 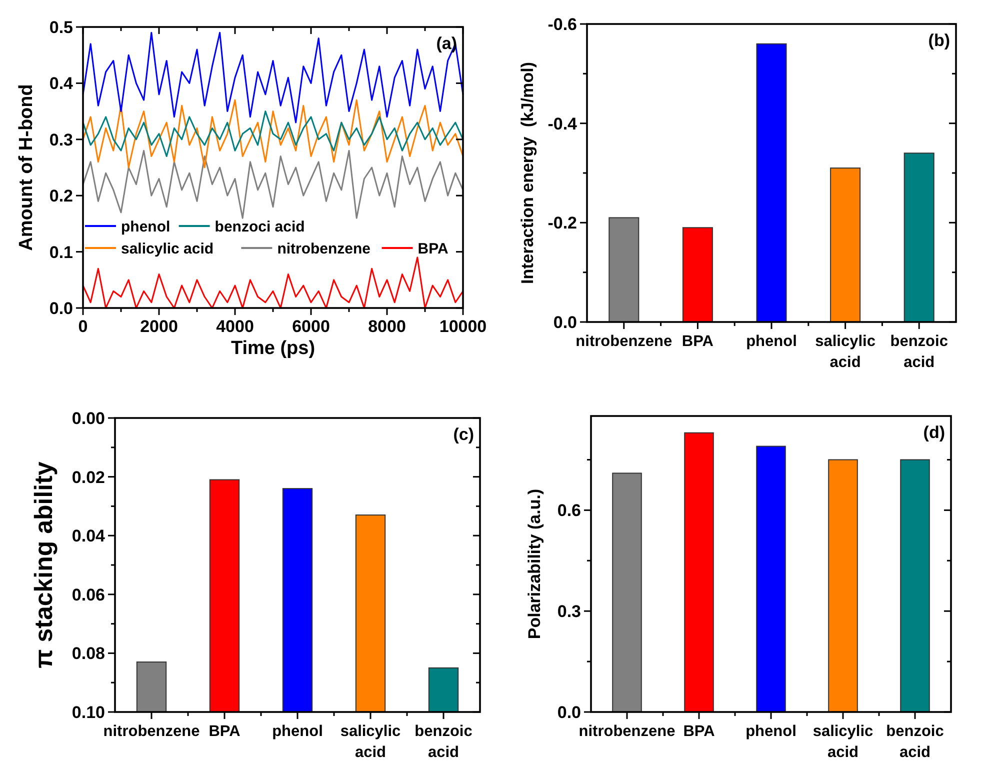 I want to click on y-axis-title: π stacking ability, so click(x=44, y=565).